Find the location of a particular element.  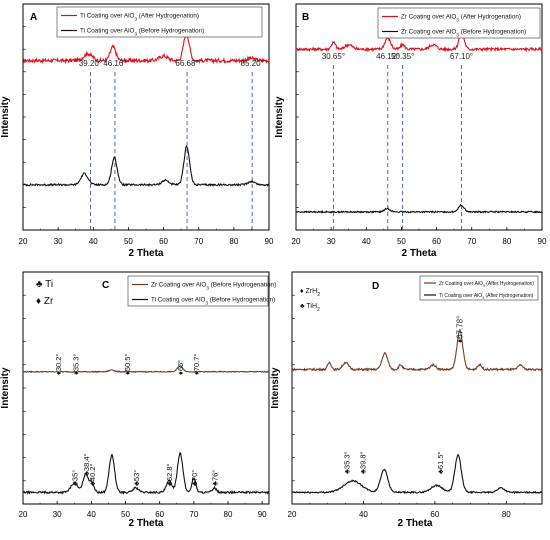

peak-symbol-label: ♣61.5° is located at coordinates (440, 462).